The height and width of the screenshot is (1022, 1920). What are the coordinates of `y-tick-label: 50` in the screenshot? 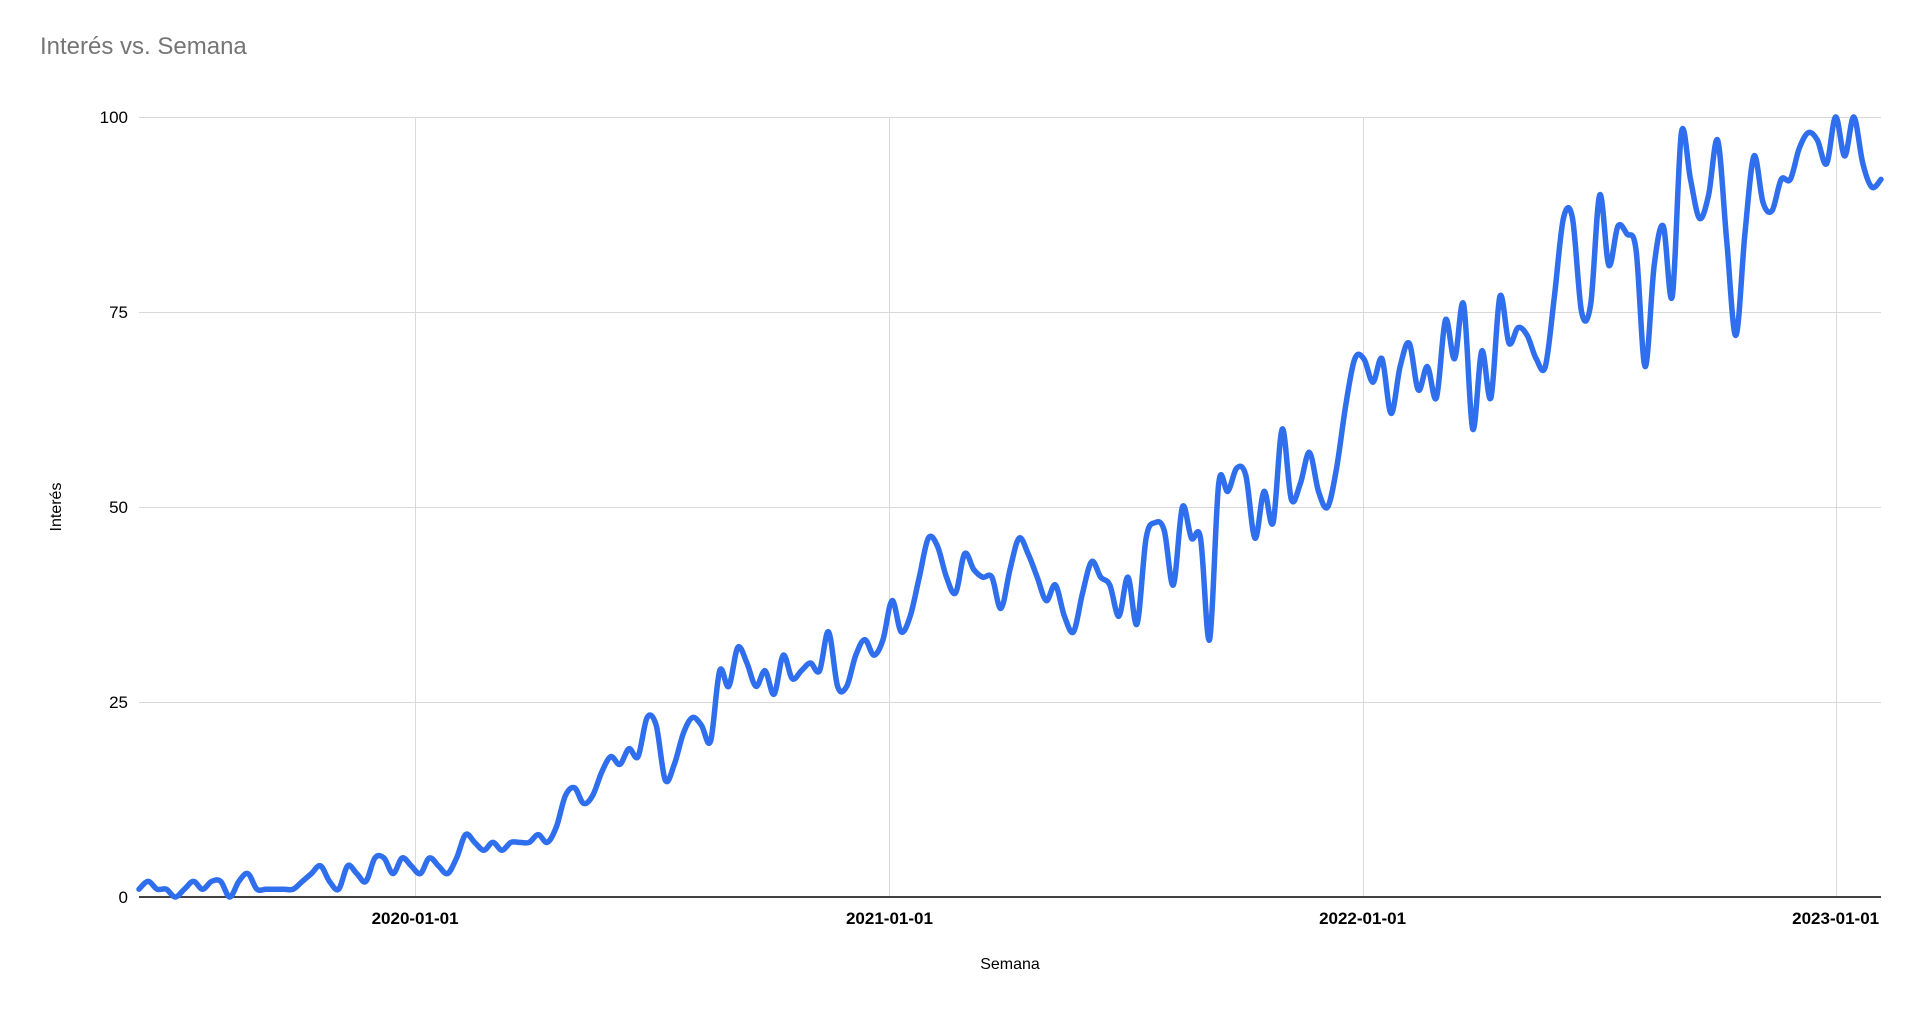 It's located at (118, 507).